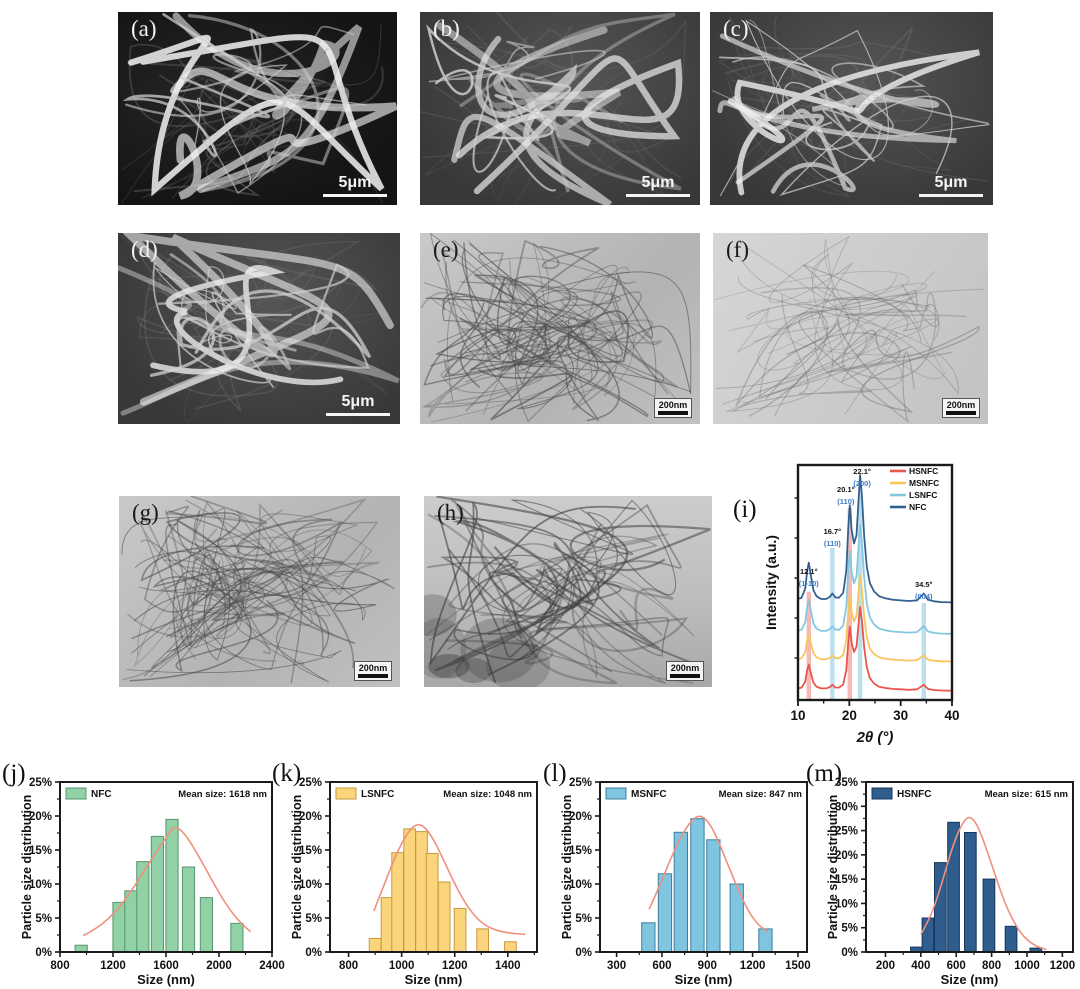 The height and width of the screenshot is (989, 1080). Describe the element at coordinates (219, 966) in the screenshot. I see `x-tick-label: 2000` at that location.